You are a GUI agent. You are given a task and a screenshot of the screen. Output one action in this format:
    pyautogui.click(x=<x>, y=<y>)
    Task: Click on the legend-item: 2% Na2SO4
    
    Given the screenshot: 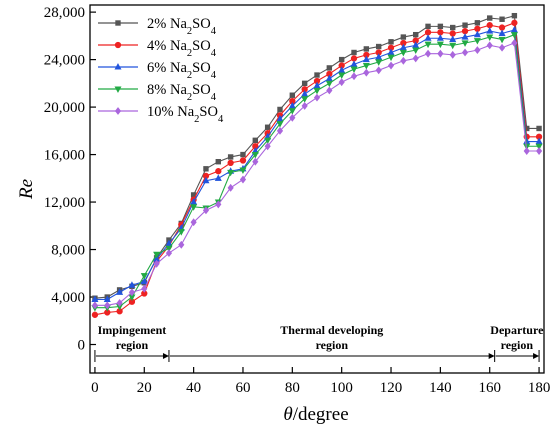 What is the action you would take?
    pyautogui.click(x=157, y=26)
    